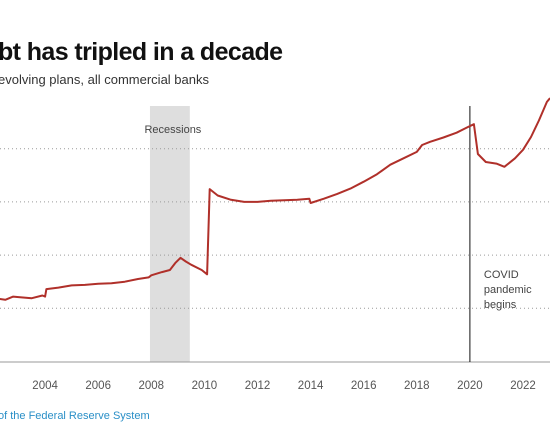  I want to click on event-label-line: pandemic, so click(508, 290).